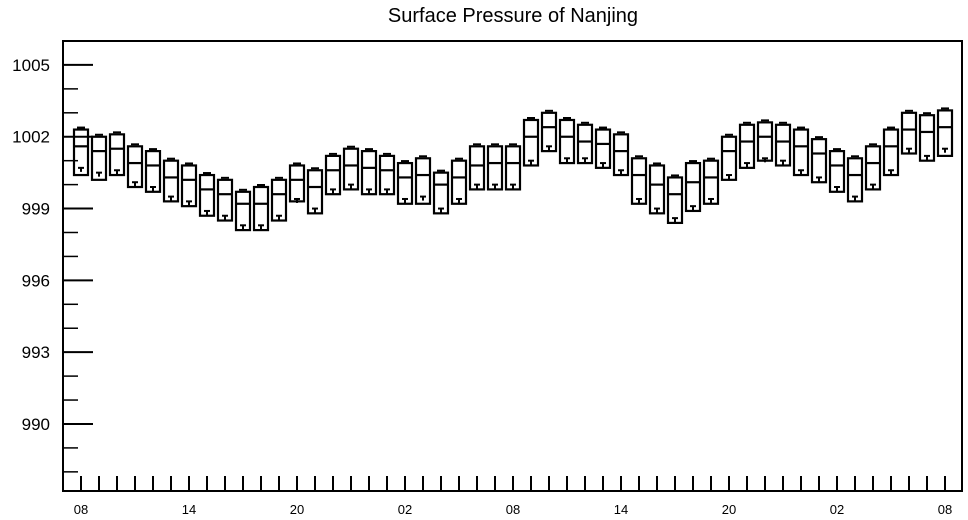  Describe the element at coordinates (36, 280) in the screenshot. I see `y-tick-label: 996` at that location.